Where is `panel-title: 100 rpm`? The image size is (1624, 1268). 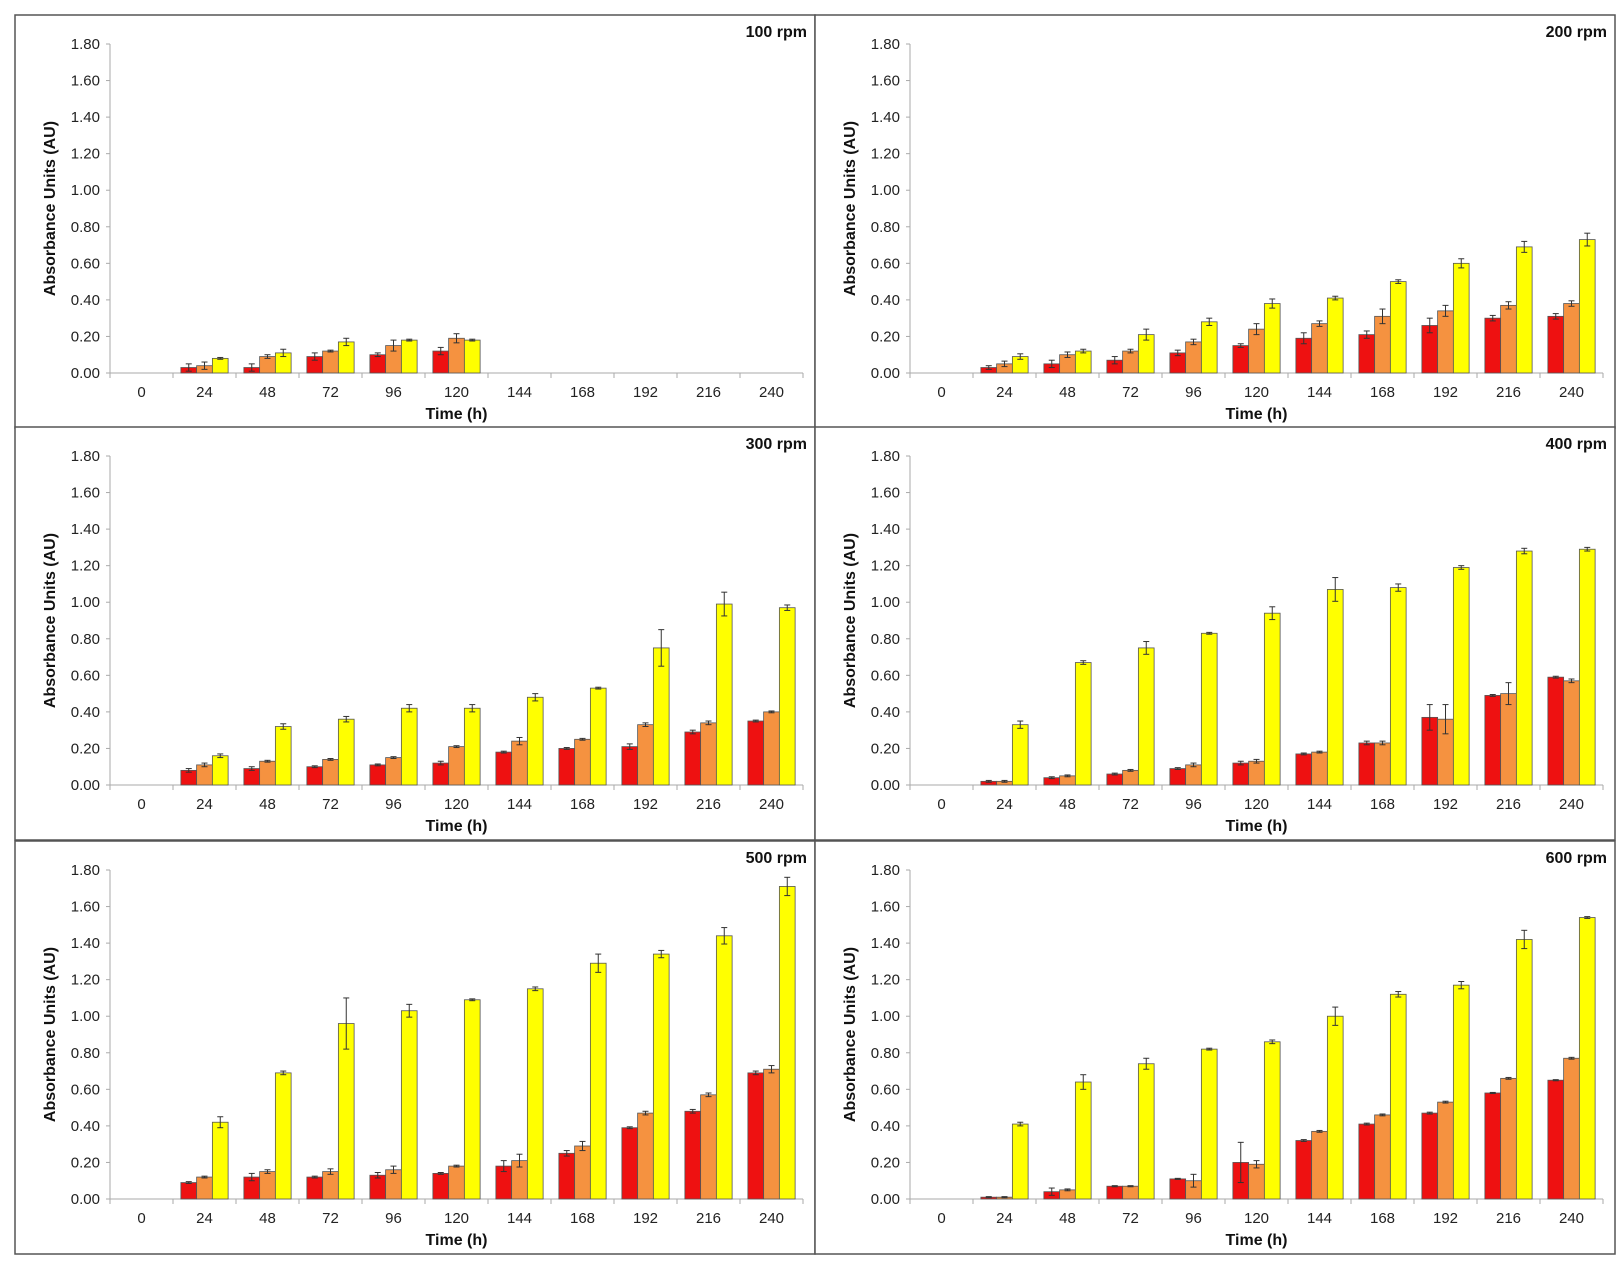
panel-title: 100 rpm is located at coordinates (776, 32).